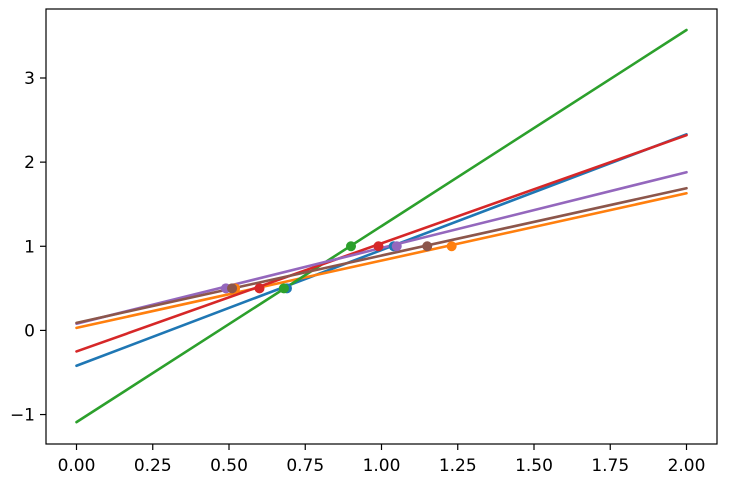  I want to click on x-tick-label: 1.75, so click(610, 466).